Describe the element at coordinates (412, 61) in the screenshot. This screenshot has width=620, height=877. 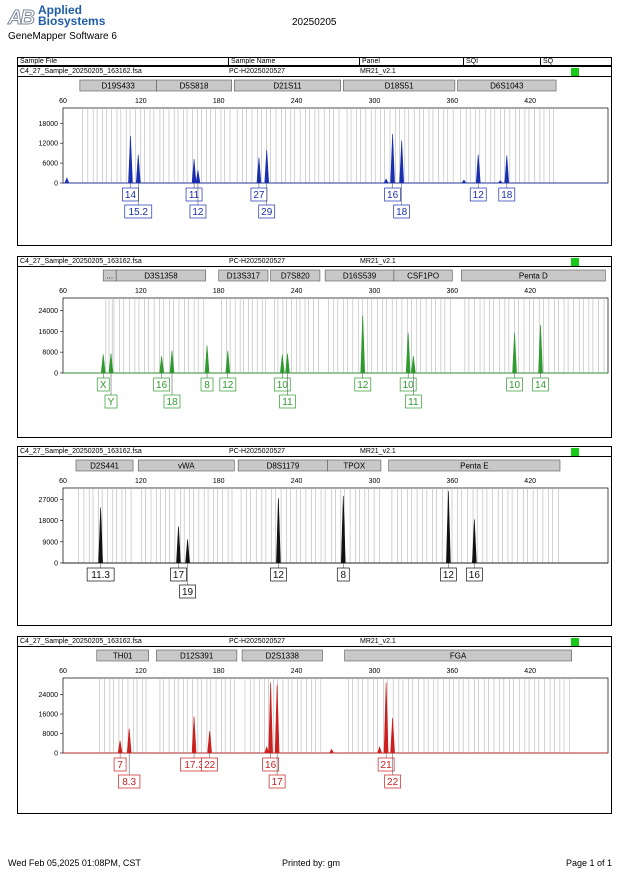
I see `col-panel: Panel` at that location.